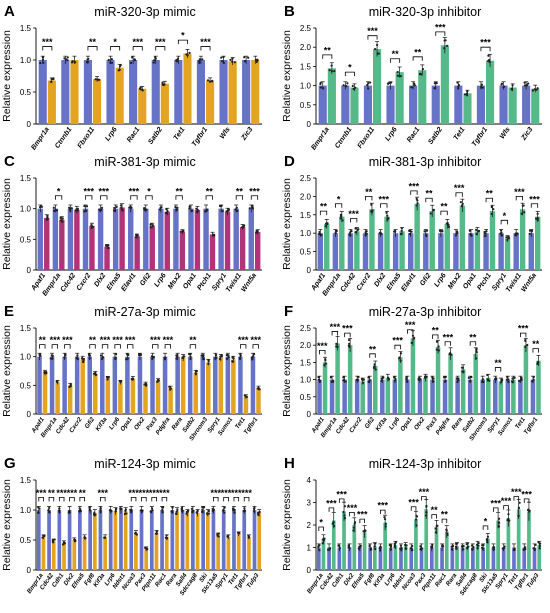 Image resolution: width=550 pixels, height=613 pixels. Describe the element at coordinates (306, 196) in the screenshot. I see `y-tick-label: 2.0` at that location.